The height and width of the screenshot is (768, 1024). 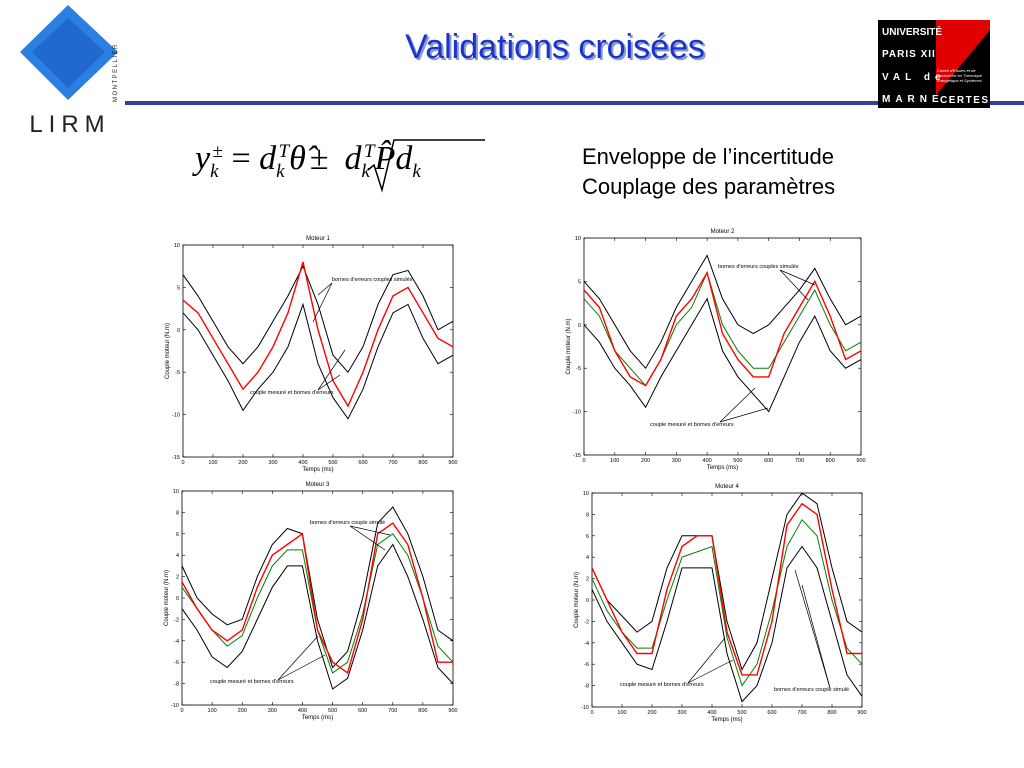 I want to click on certes: CERTES, so click(x=965, y=100).